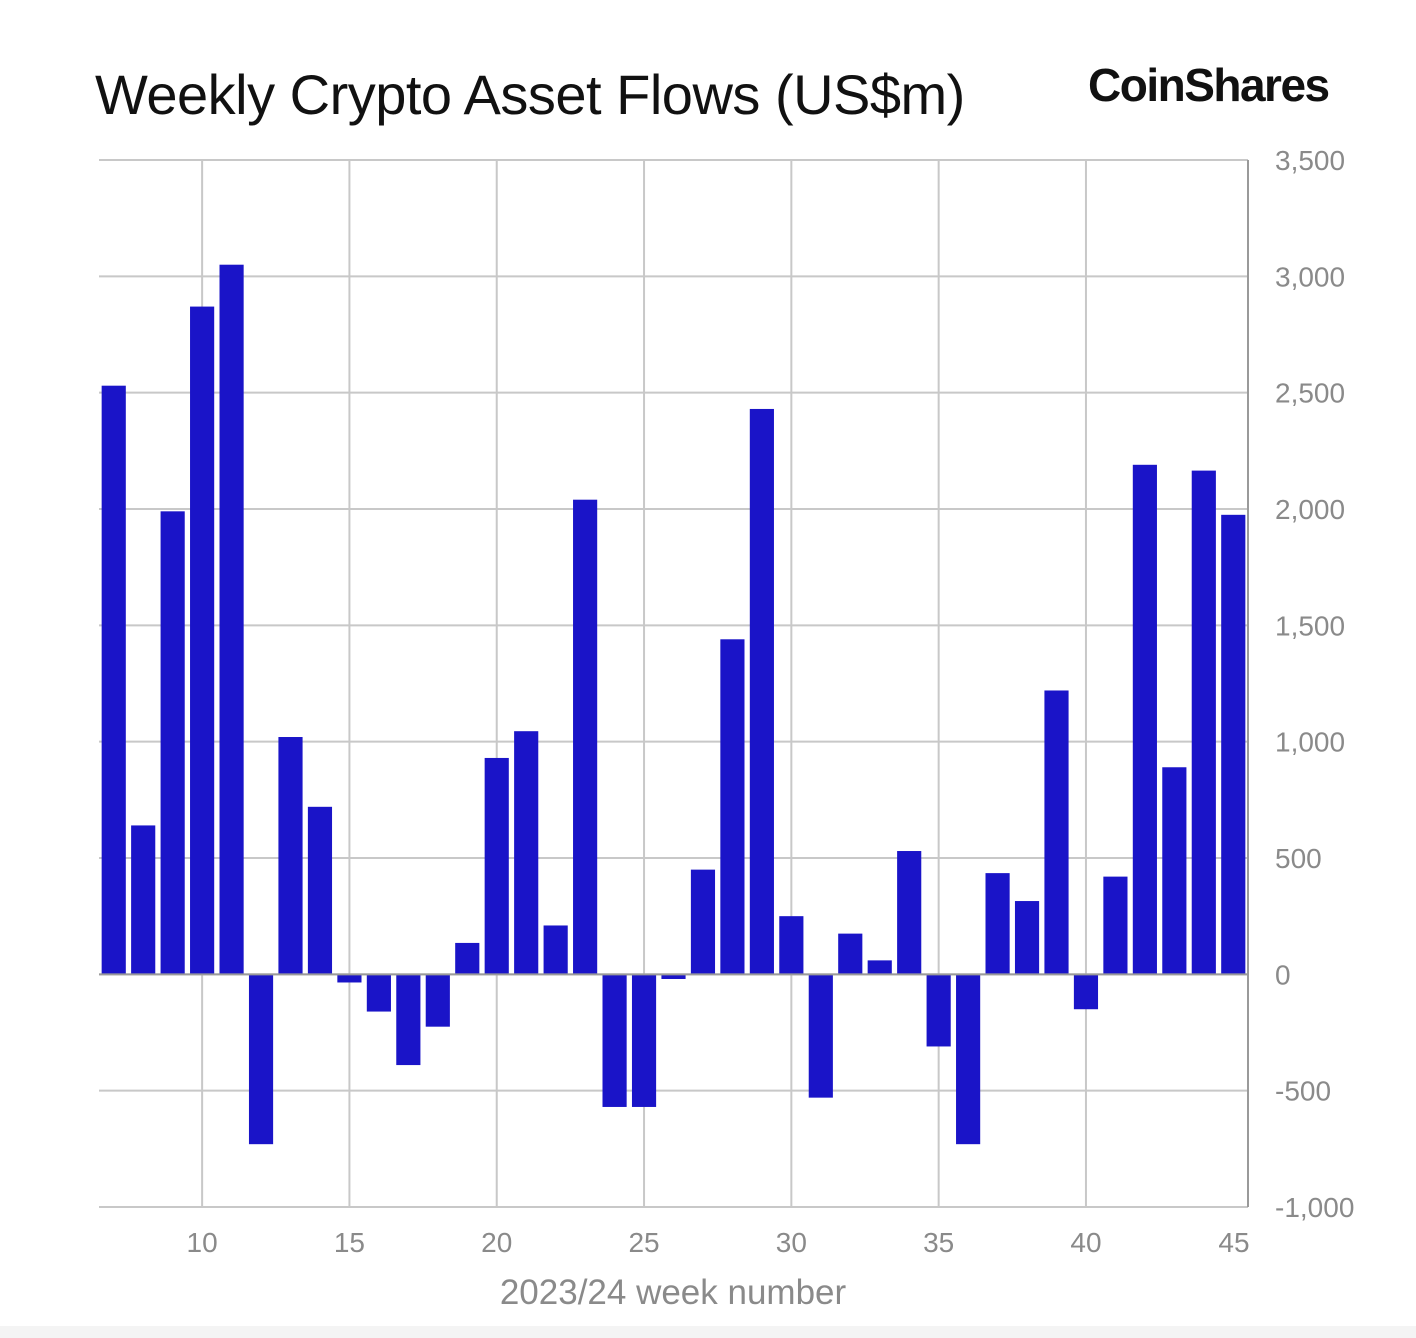 The image size is (1416, 1338). I want to click on x-tick-label: 25, so click(643, 1242).